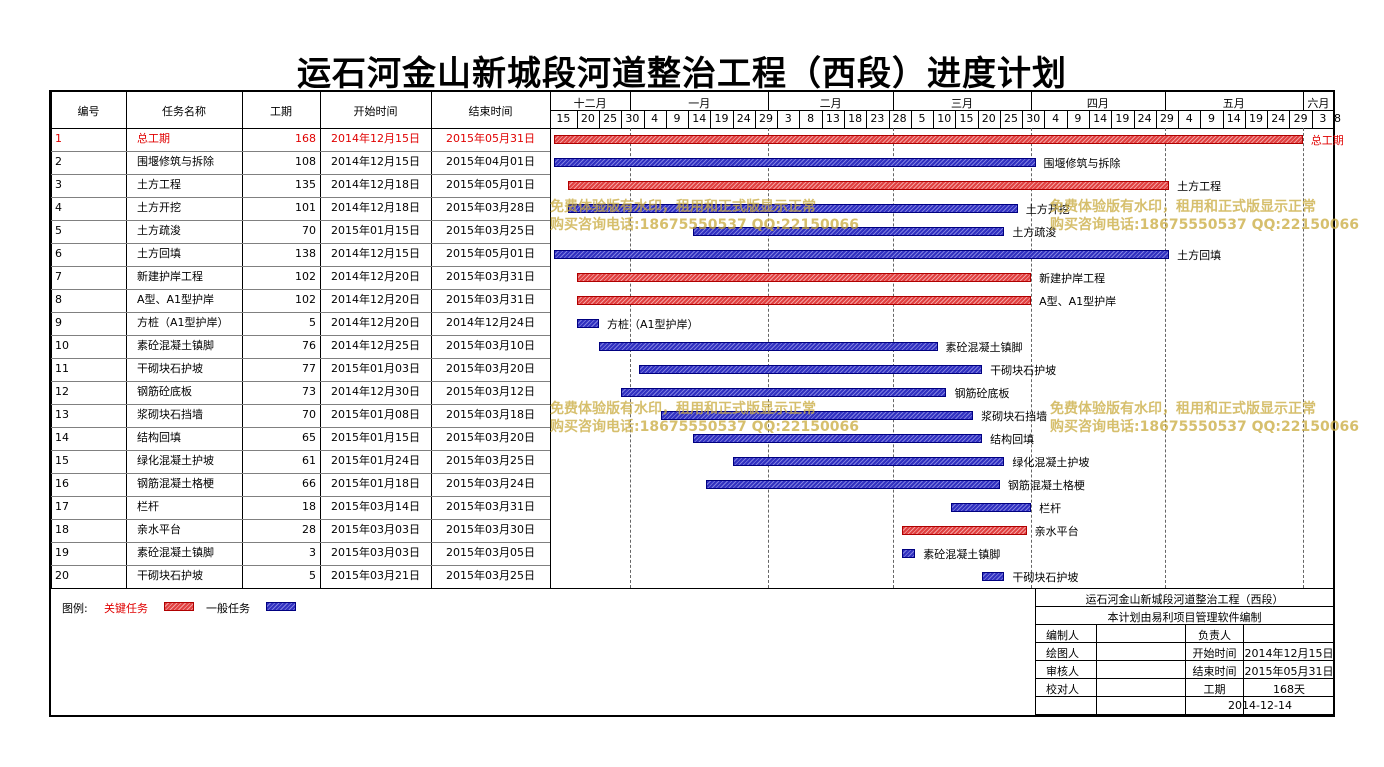  Describe the element at coordinates (62, 368) in the screenshot. I see `task-id: 11` at that location.